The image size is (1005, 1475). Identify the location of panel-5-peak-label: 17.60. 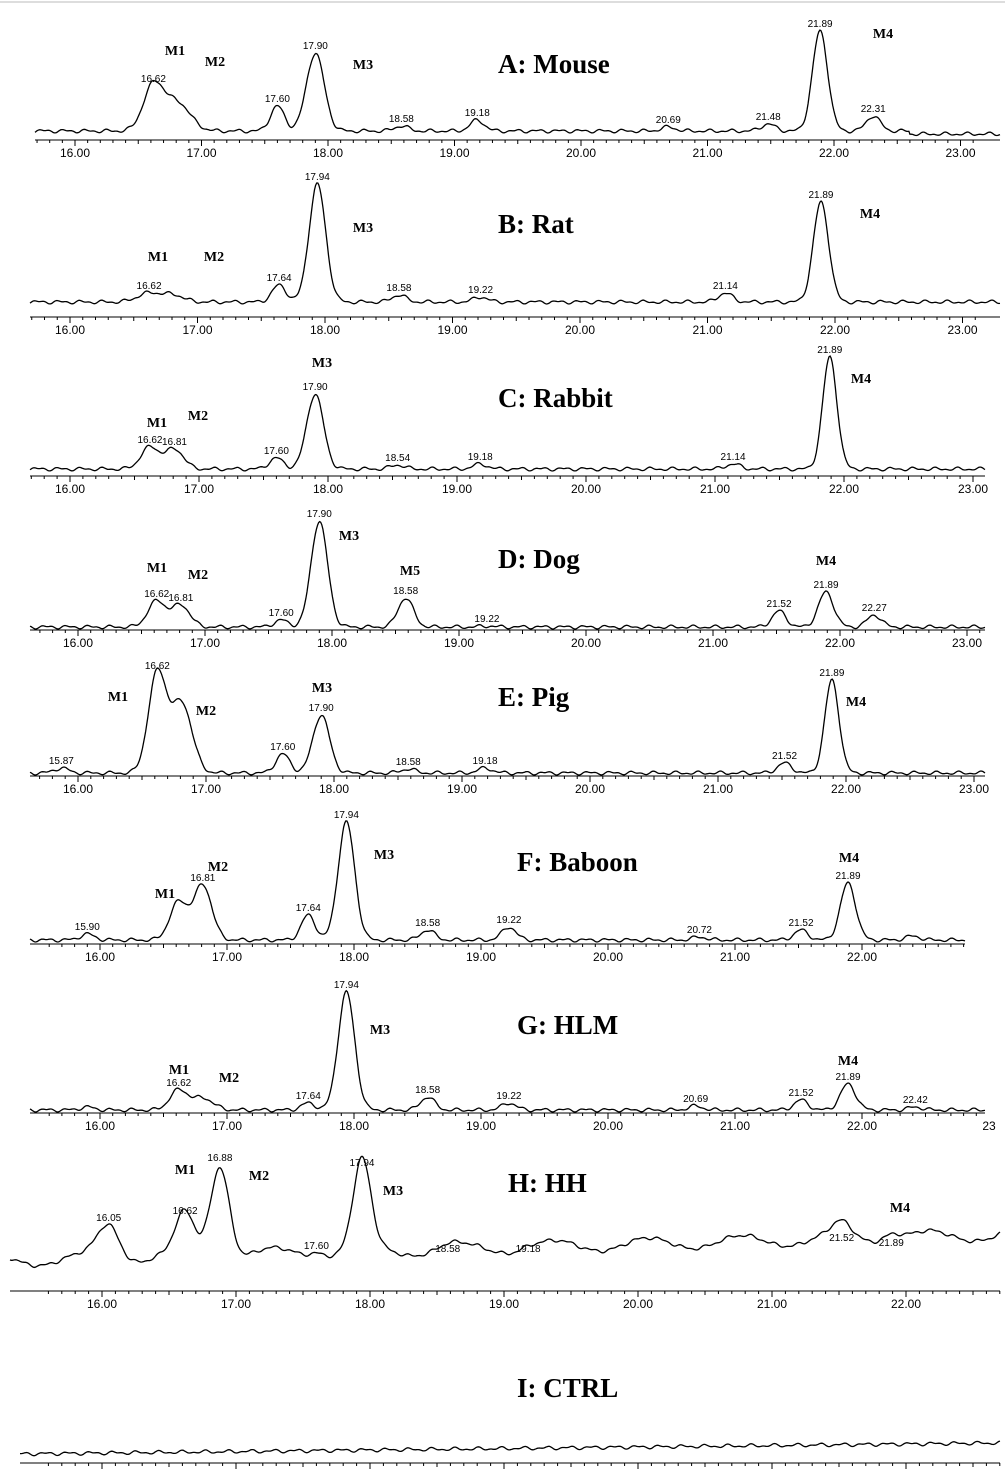
(282, 747).